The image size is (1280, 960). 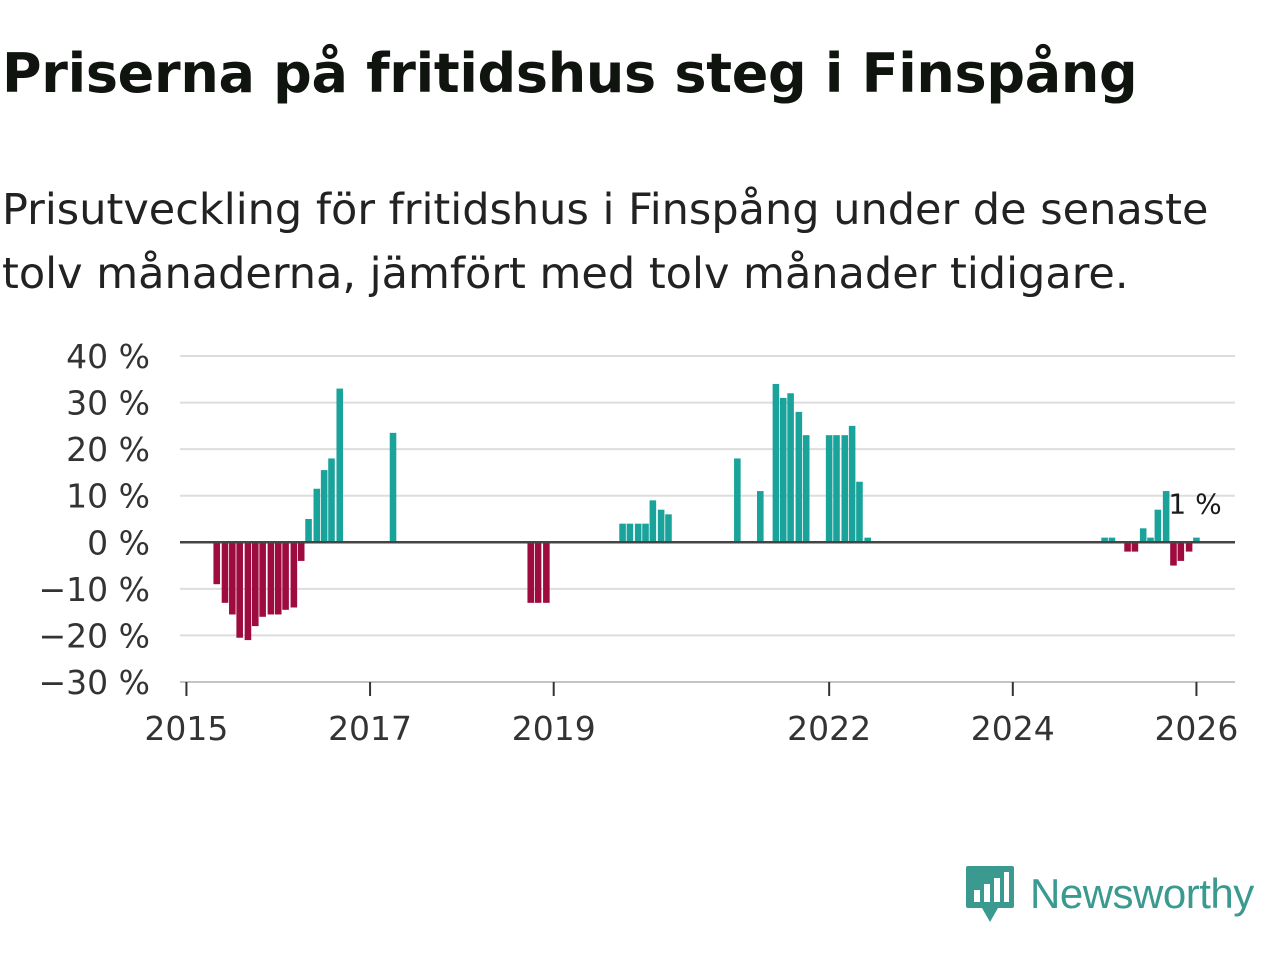 I want to click on brand-name: Newsworthy, so click(x=1142, y=893).